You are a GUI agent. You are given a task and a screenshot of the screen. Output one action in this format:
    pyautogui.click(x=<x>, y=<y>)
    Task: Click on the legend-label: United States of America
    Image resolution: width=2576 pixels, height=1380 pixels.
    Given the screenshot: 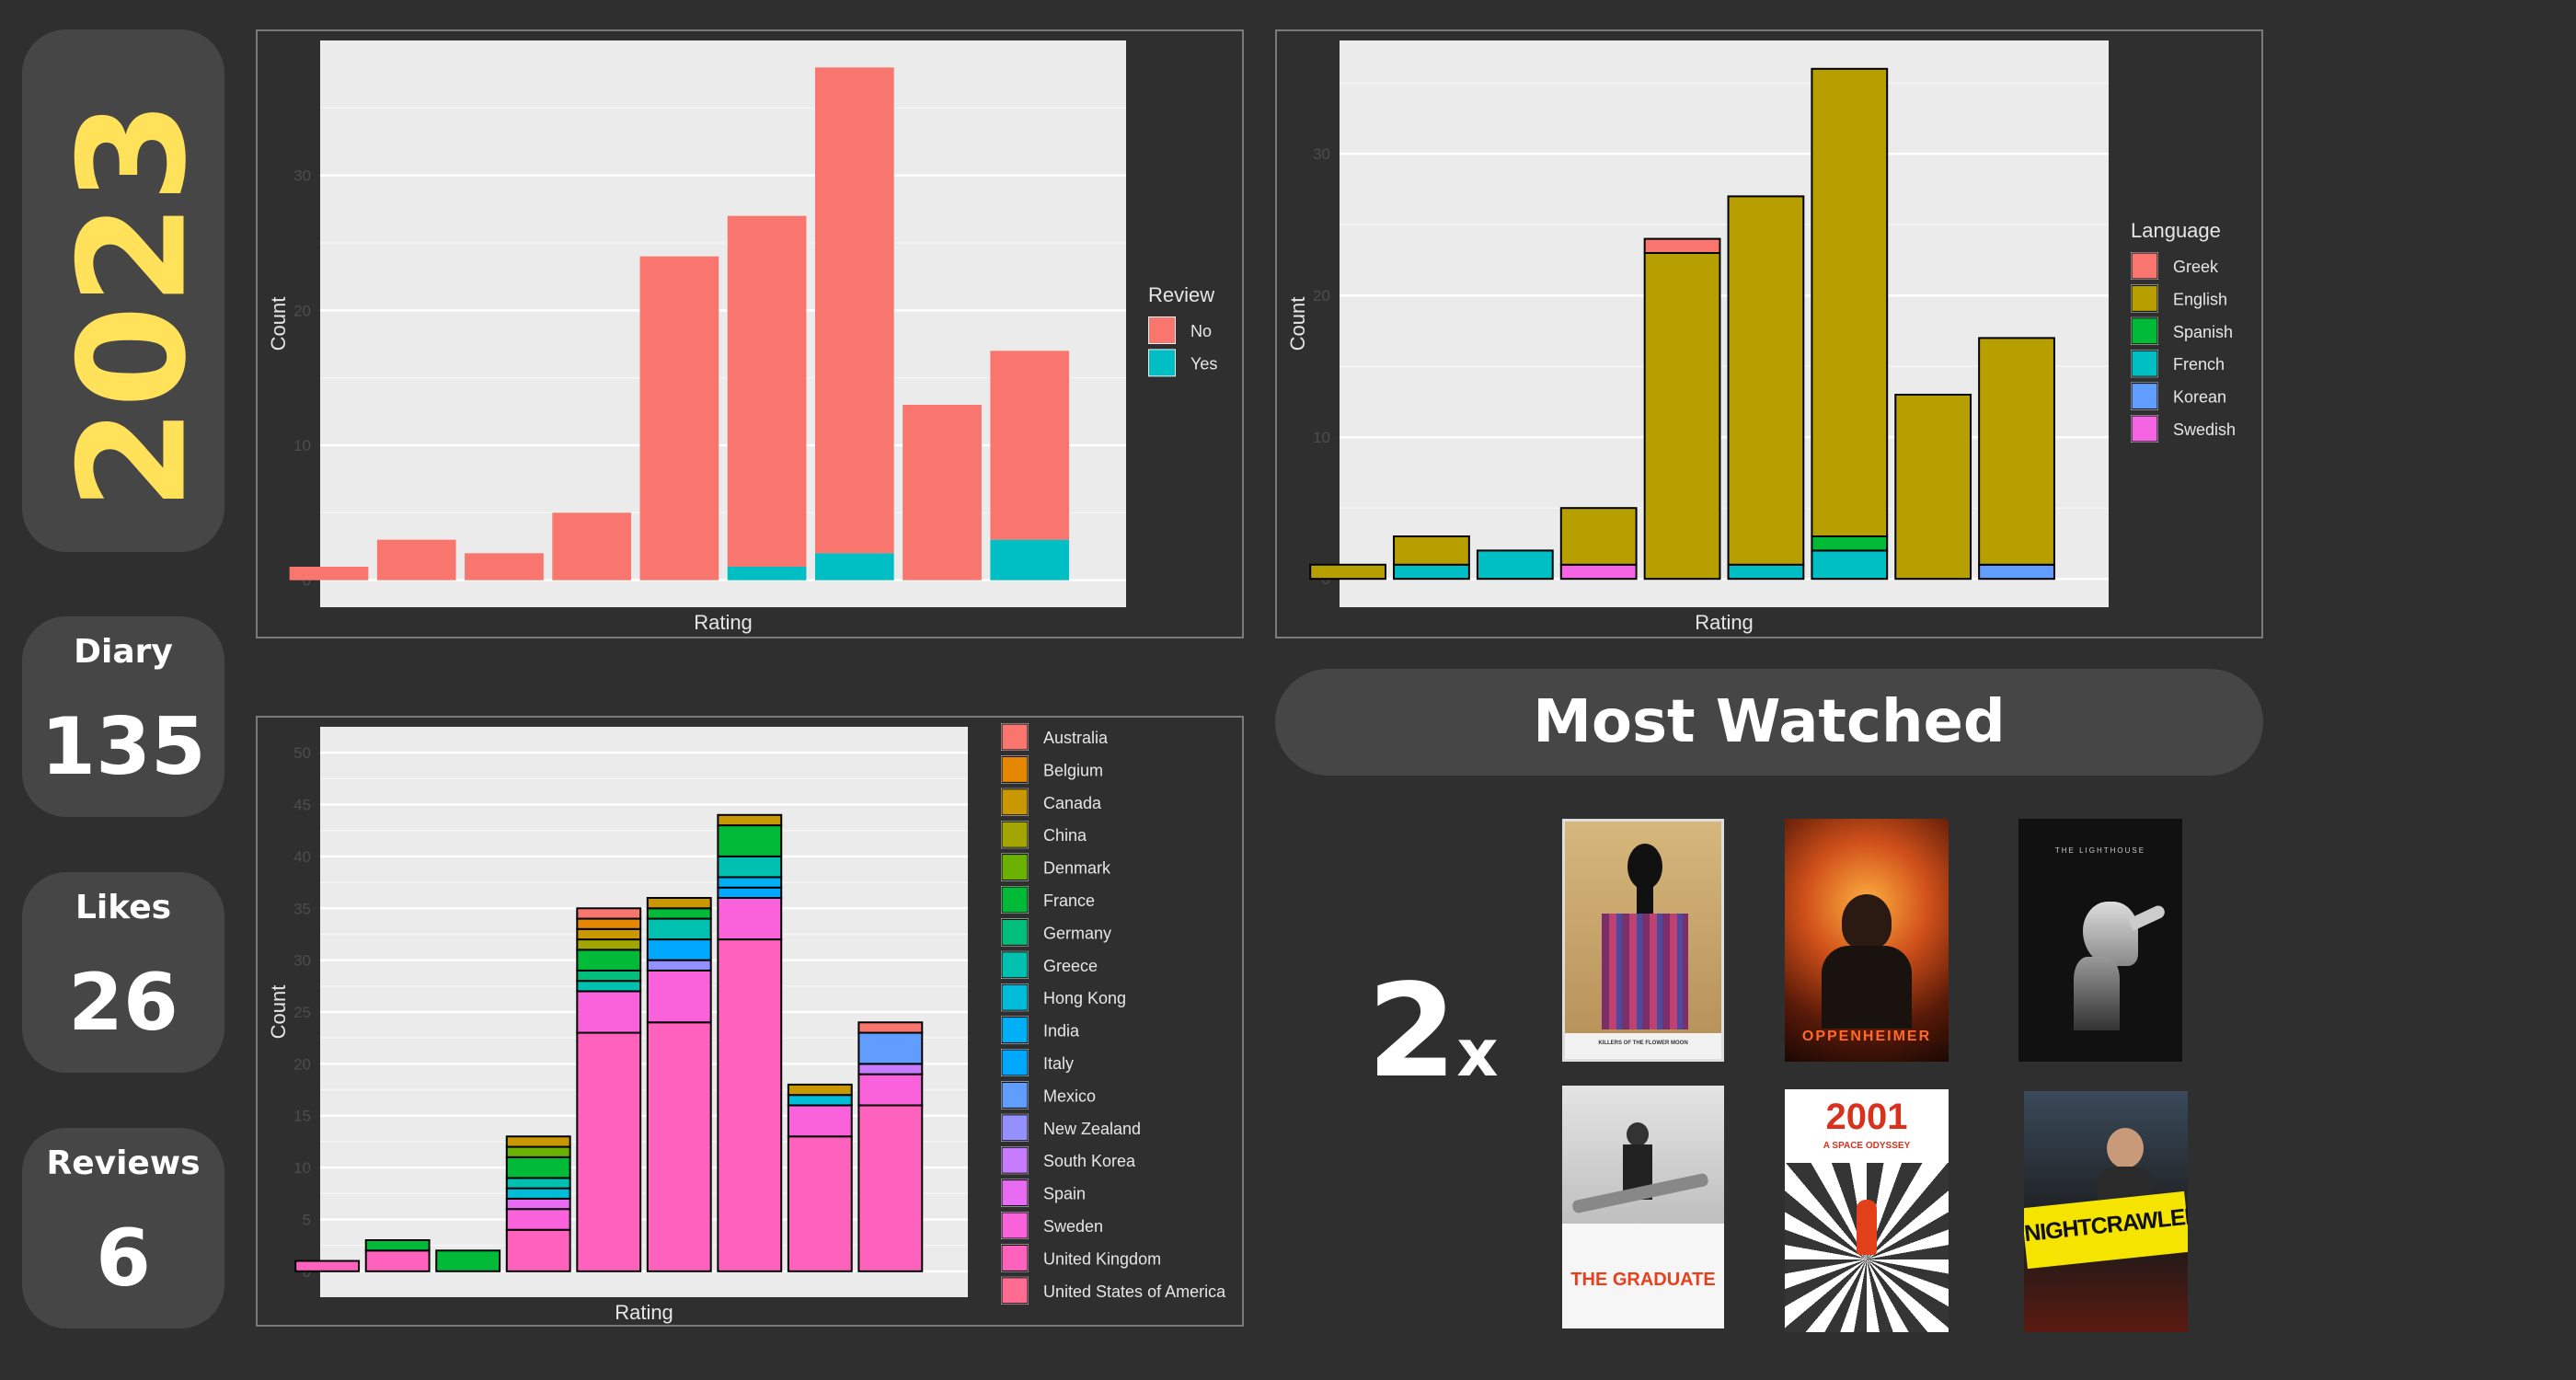 What is the action you would take?
    pyautogui.click(x=1134, y=1291)
    